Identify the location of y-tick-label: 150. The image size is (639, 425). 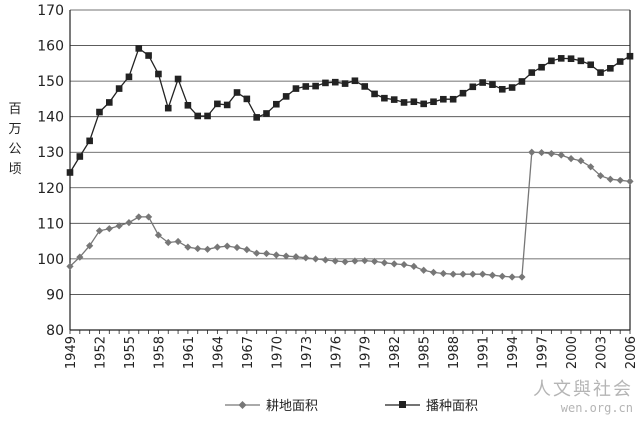
(50, 82).